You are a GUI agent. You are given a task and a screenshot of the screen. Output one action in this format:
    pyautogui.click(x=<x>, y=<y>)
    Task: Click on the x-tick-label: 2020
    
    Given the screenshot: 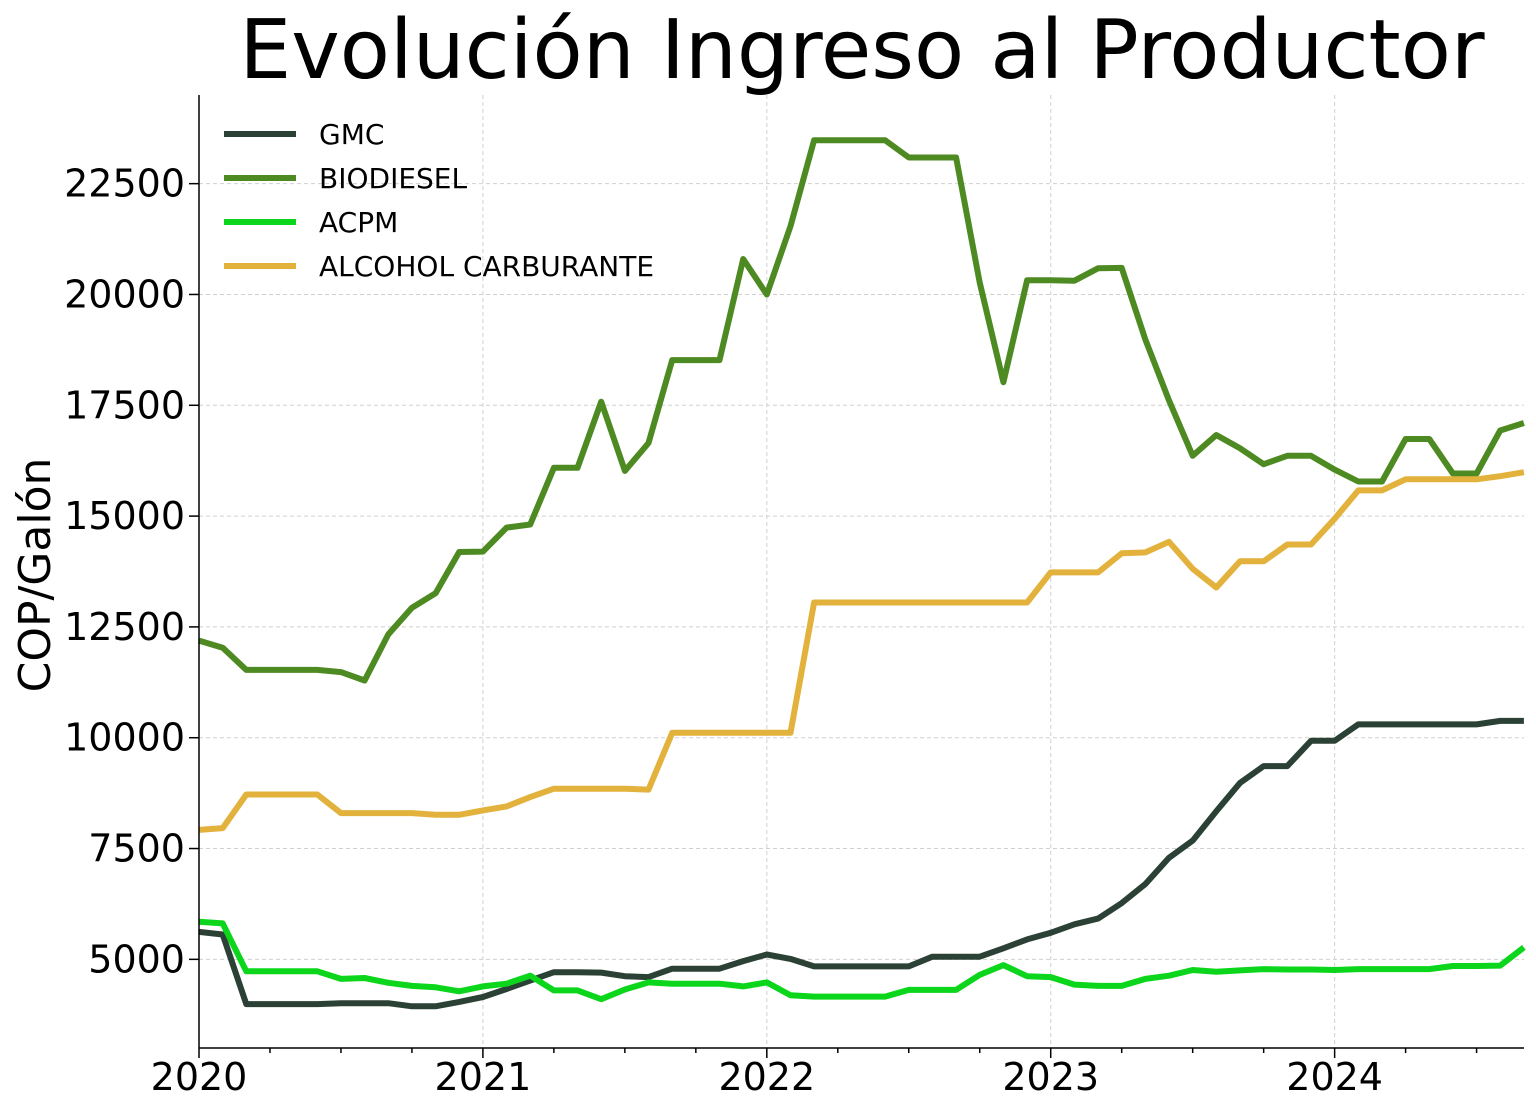 What is the action you would take?
    pyautogui.click(x=199, y=1077)
    